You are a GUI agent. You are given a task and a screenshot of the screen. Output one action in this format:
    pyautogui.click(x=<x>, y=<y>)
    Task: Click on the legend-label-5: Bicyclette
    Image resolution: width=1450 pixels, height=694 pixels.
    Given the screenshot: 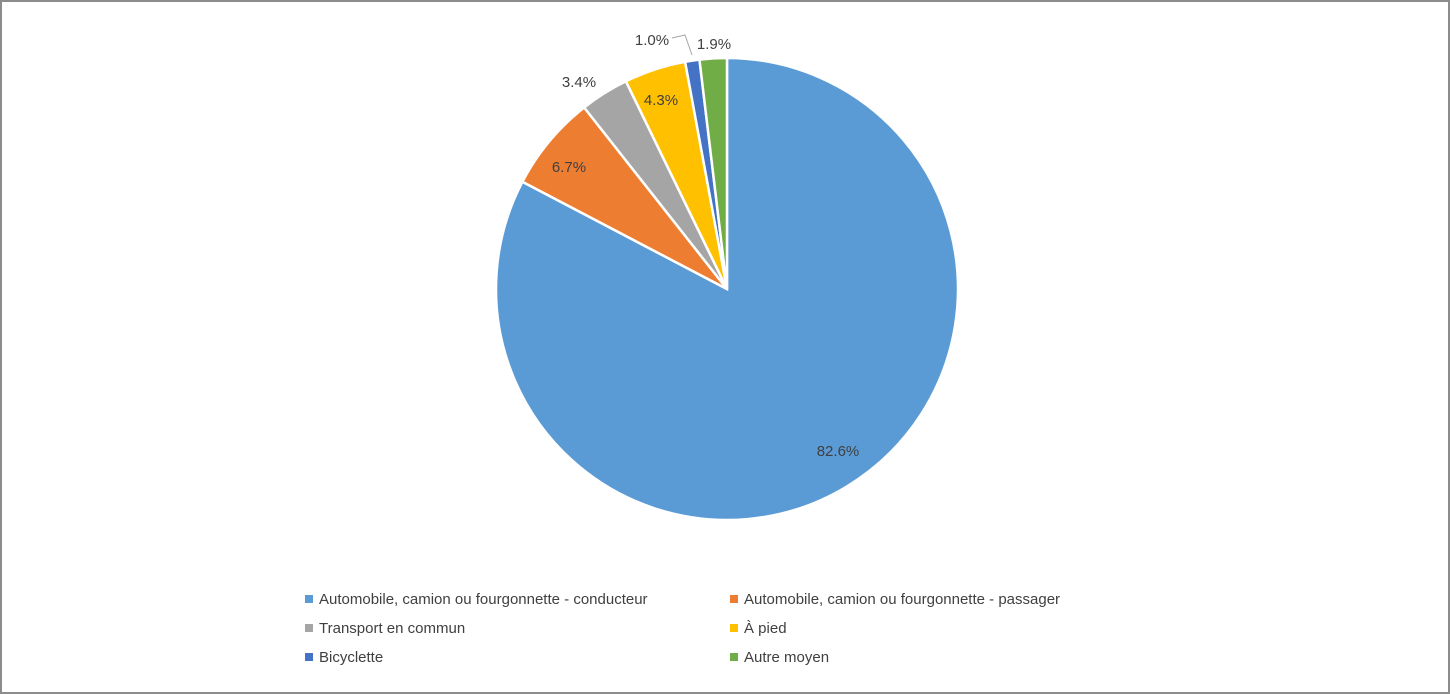 What is the action you would take?
    pyautogui.click(x=351, y=657)
    